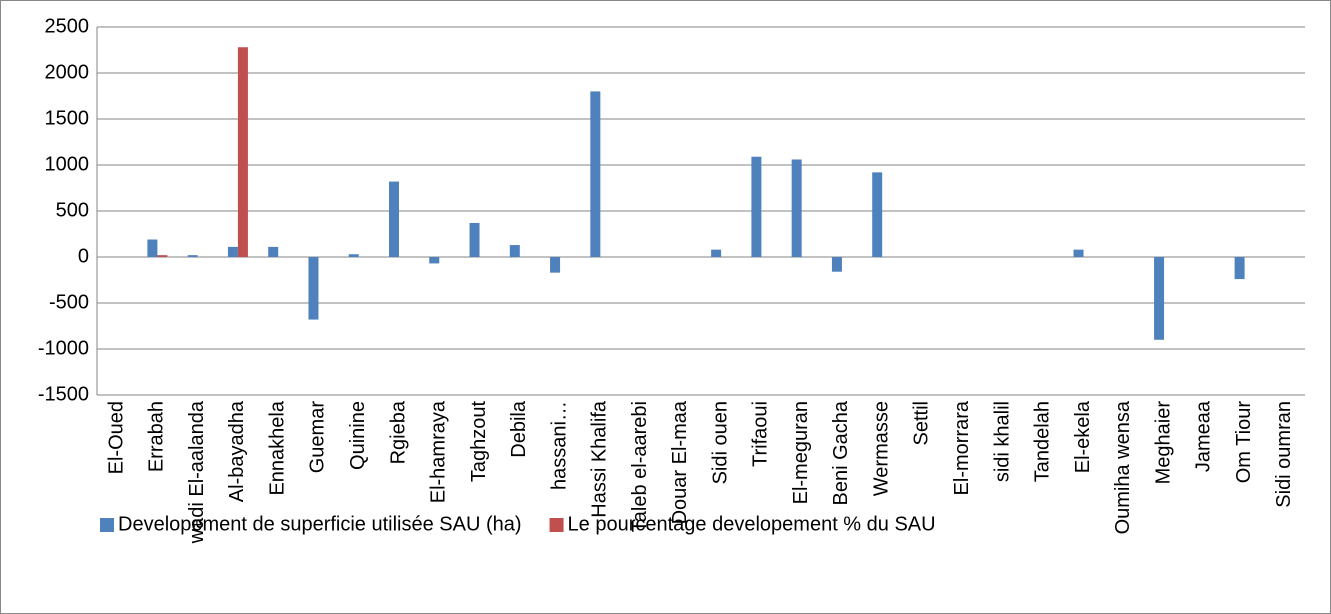 The height and width of the screenshot is (614, 1331). I want to click on x-tick-label: El-meguran, so click(801, 452).